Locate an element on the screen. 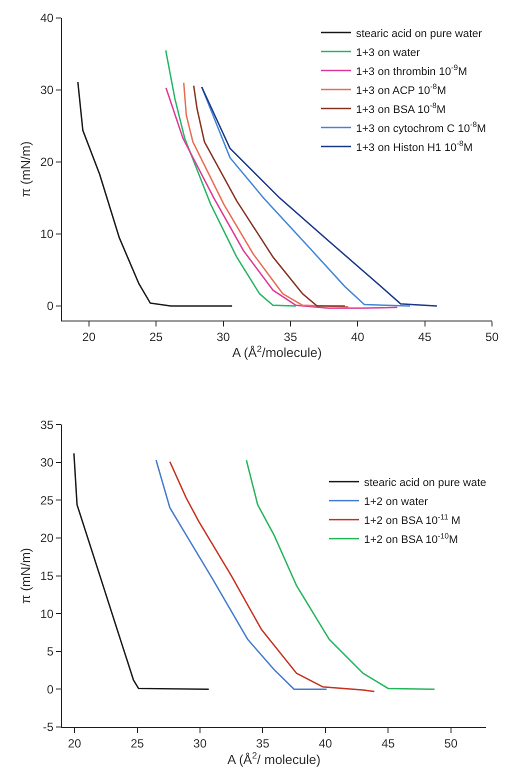 The width and height of the screenshot is (508, 773). y-tick-label: 15 is located at coordinates (47, 576).